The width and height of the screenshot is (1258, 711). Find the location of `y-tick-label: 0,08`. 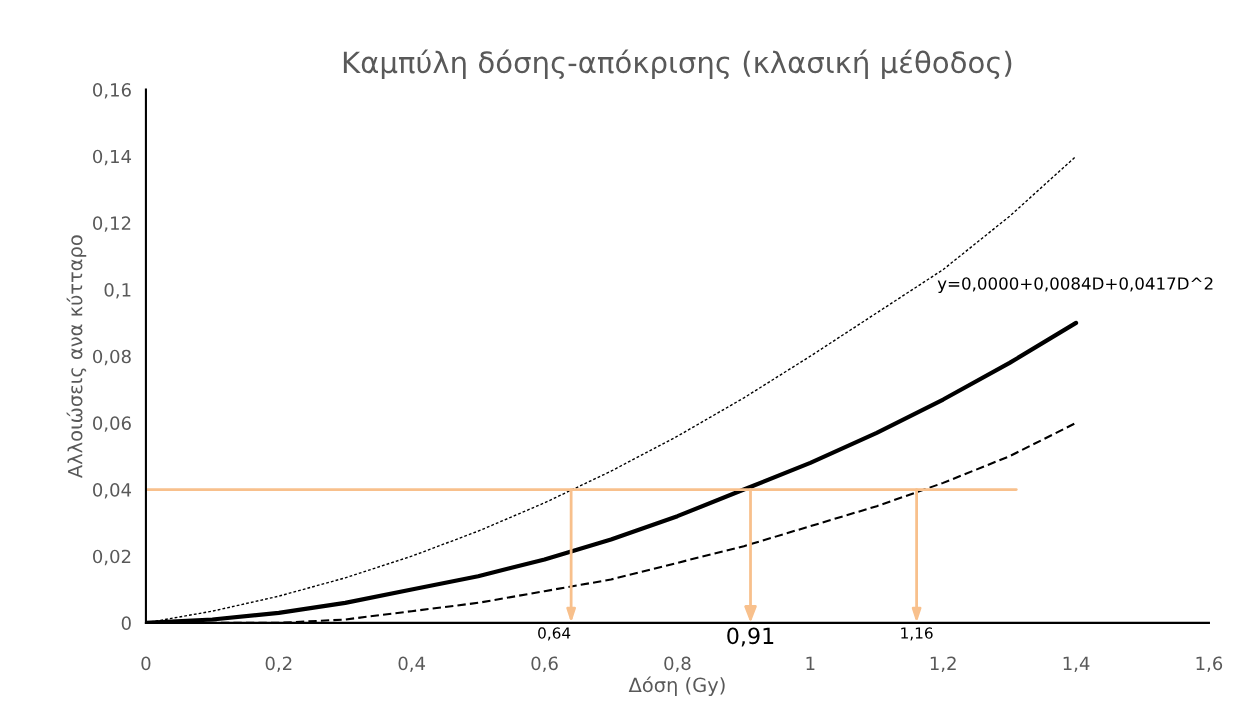

y-tick-label: 0,08 is located at coordinates (112, 357).